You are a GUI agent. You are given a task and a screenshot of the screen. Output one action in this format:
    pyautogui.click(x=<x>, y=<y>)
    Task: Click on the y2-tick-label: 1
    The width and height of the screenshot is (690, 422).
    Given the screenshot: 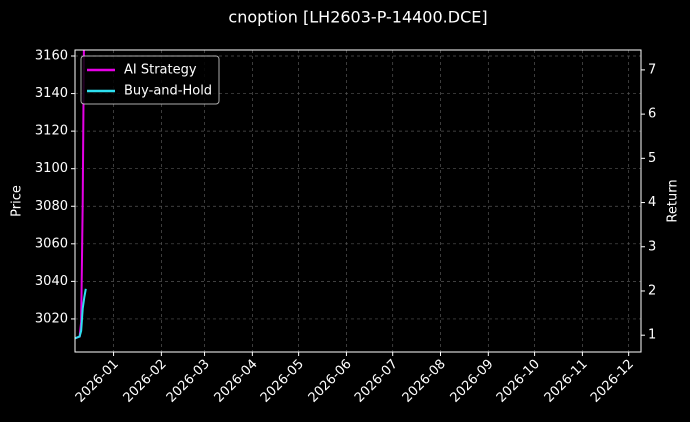 What is the action you would take?
    pyautogui.click(x=652, y=335)
    